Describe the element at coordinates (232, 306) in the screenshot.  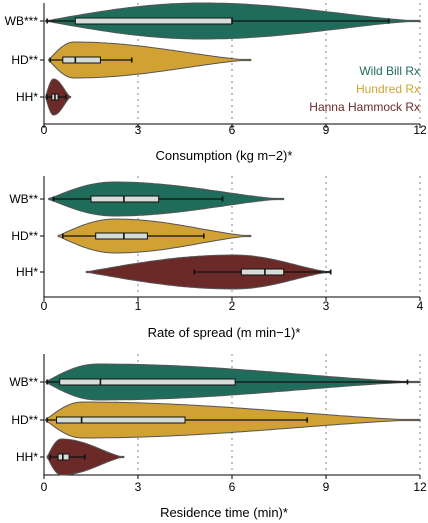
I see `x-tick-label: 2` at that location.